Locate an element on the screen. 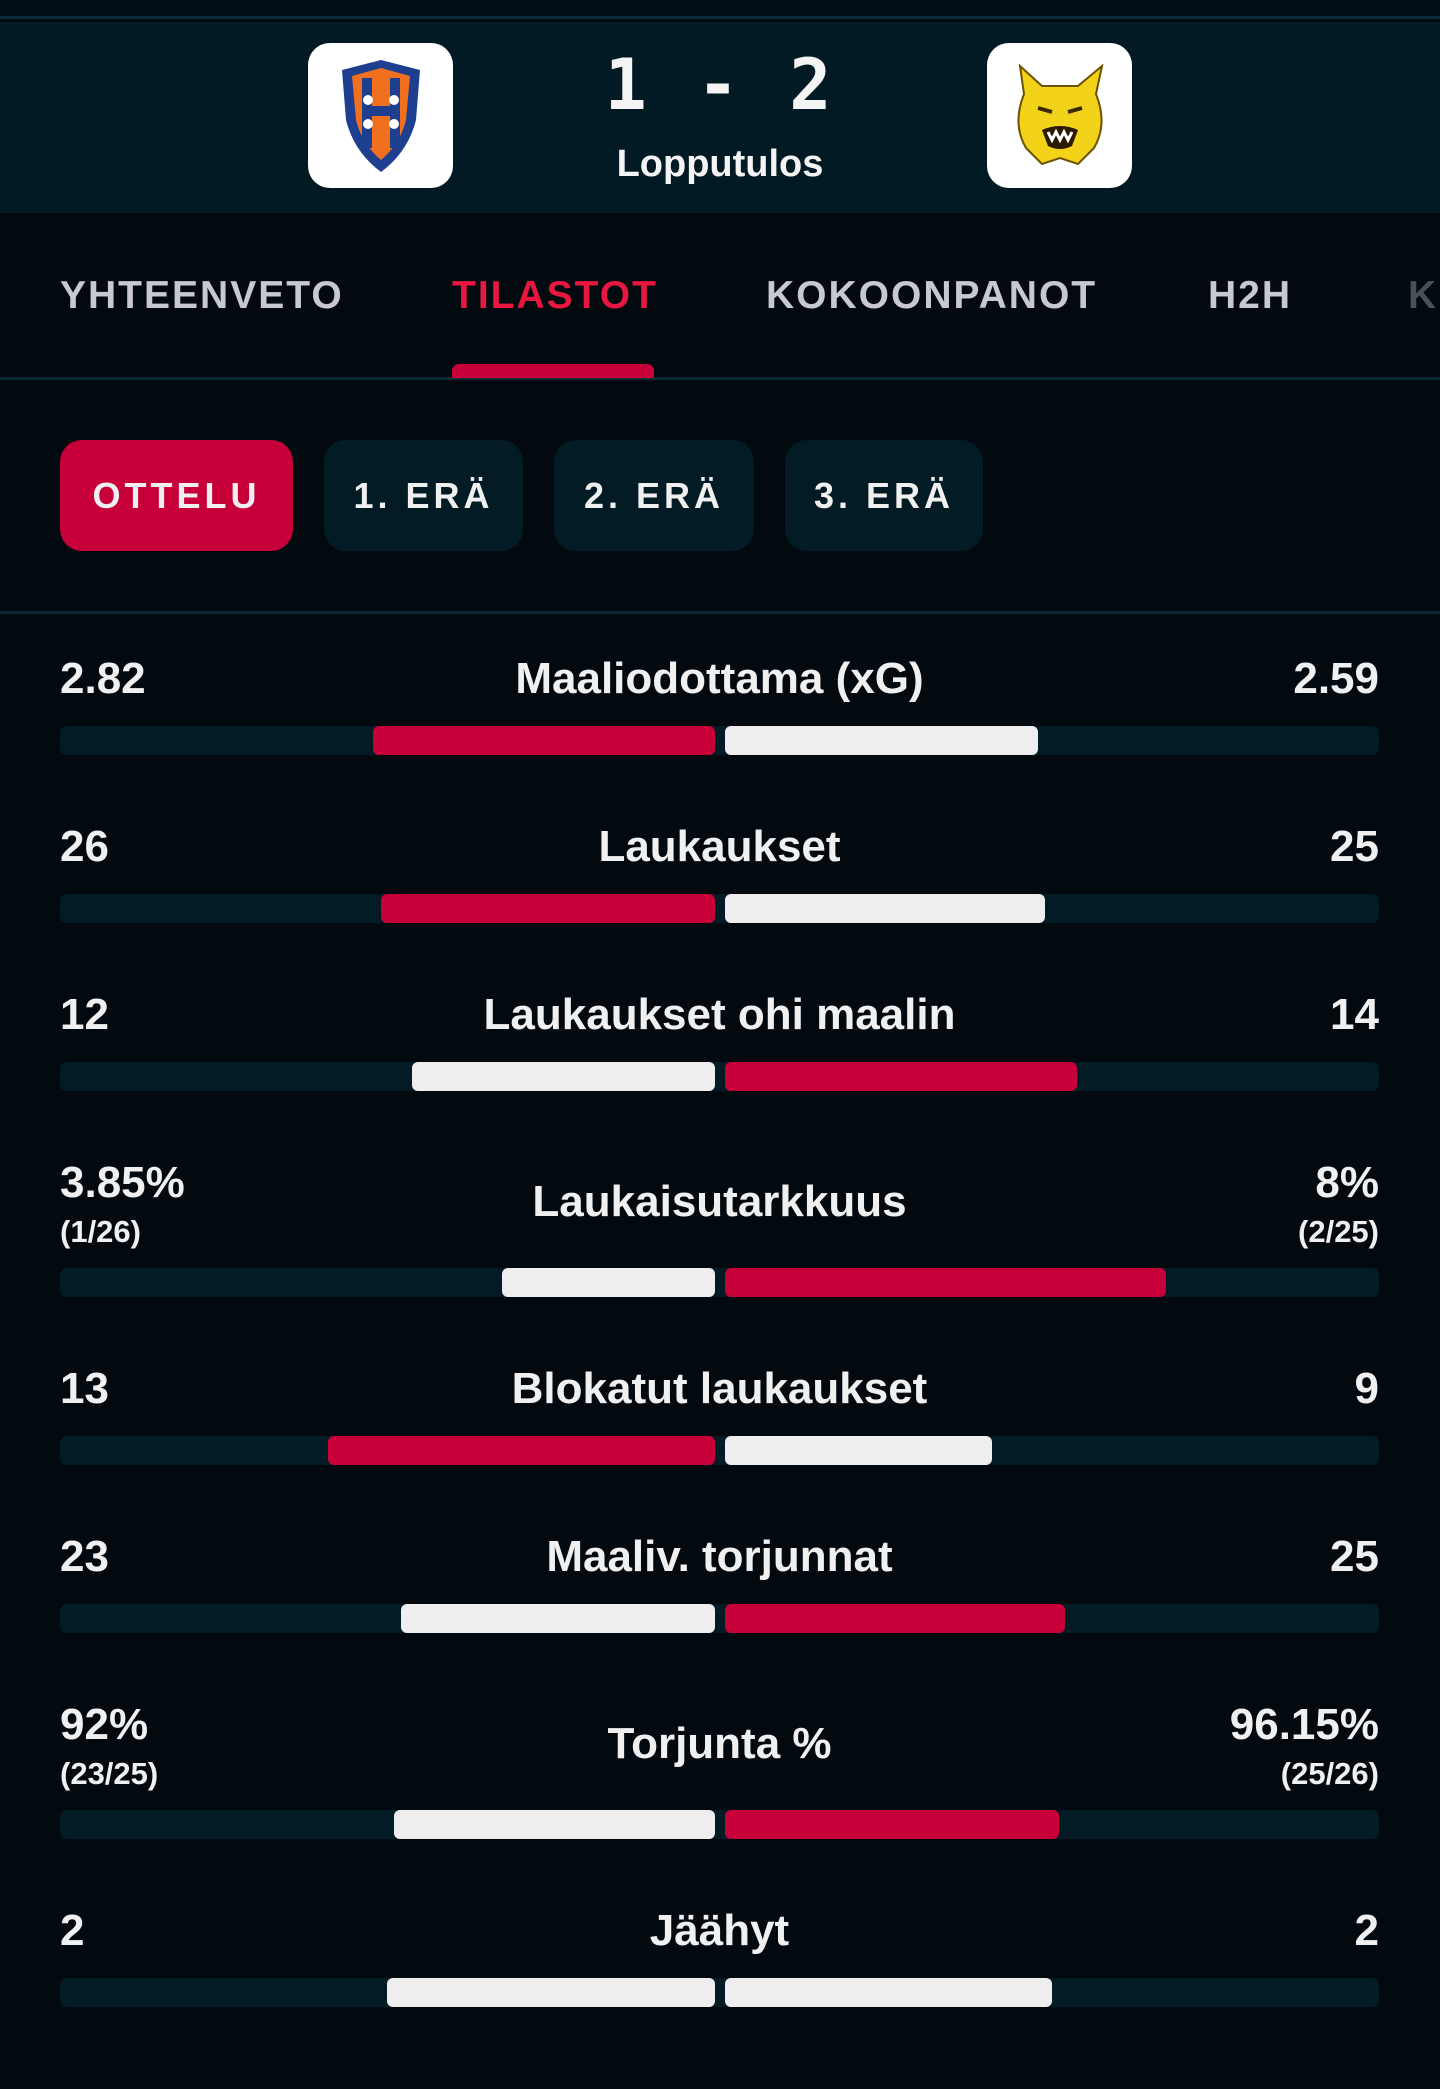 This screenshot has width=1440, height=2089. home-value: 3.85% is located at coordinates (122, 1182).